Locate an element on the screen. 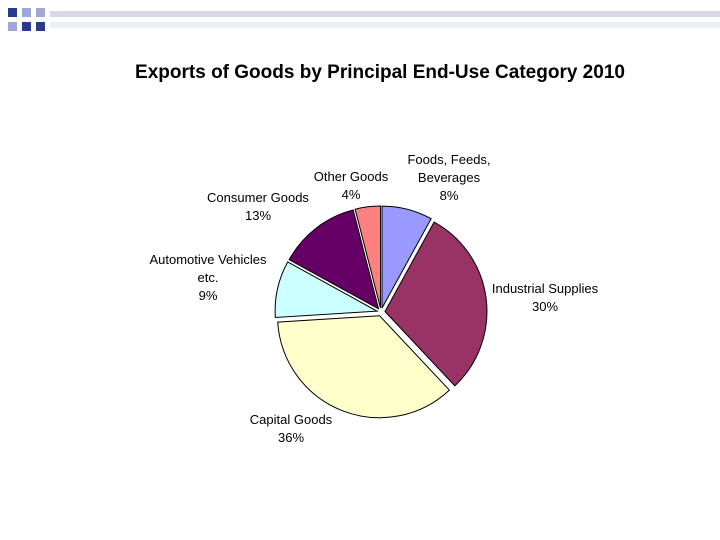  slice-label-4: Consumer Goods 13% is located at coordinates (258, 206).